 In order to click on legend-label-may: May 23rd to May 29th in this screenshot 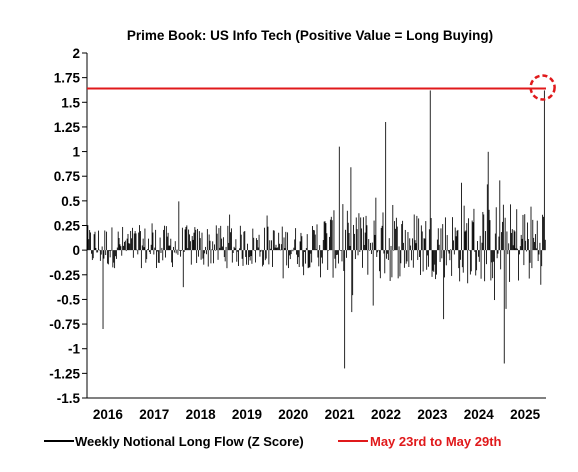, I will do `click(436, 441)`.